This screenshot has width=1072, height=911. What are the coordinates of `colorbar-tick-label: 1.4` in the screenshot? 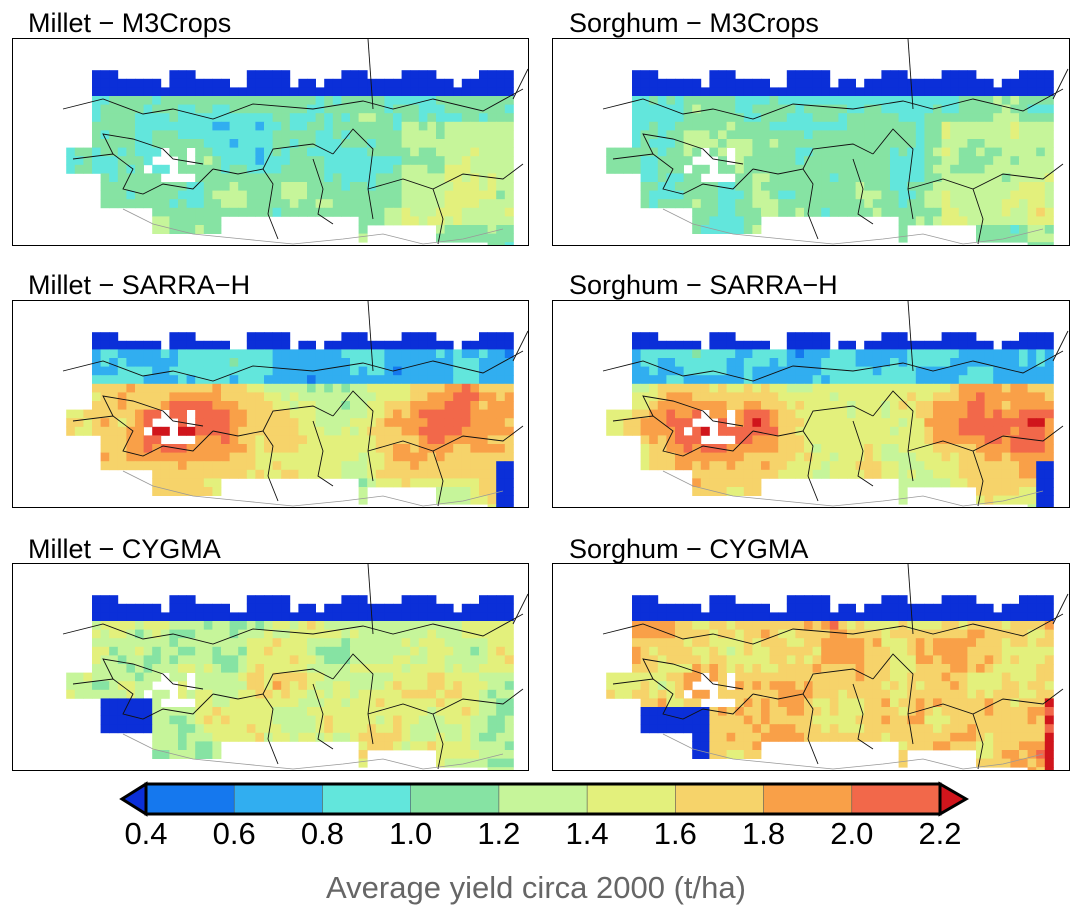 It's located at (587, 833).